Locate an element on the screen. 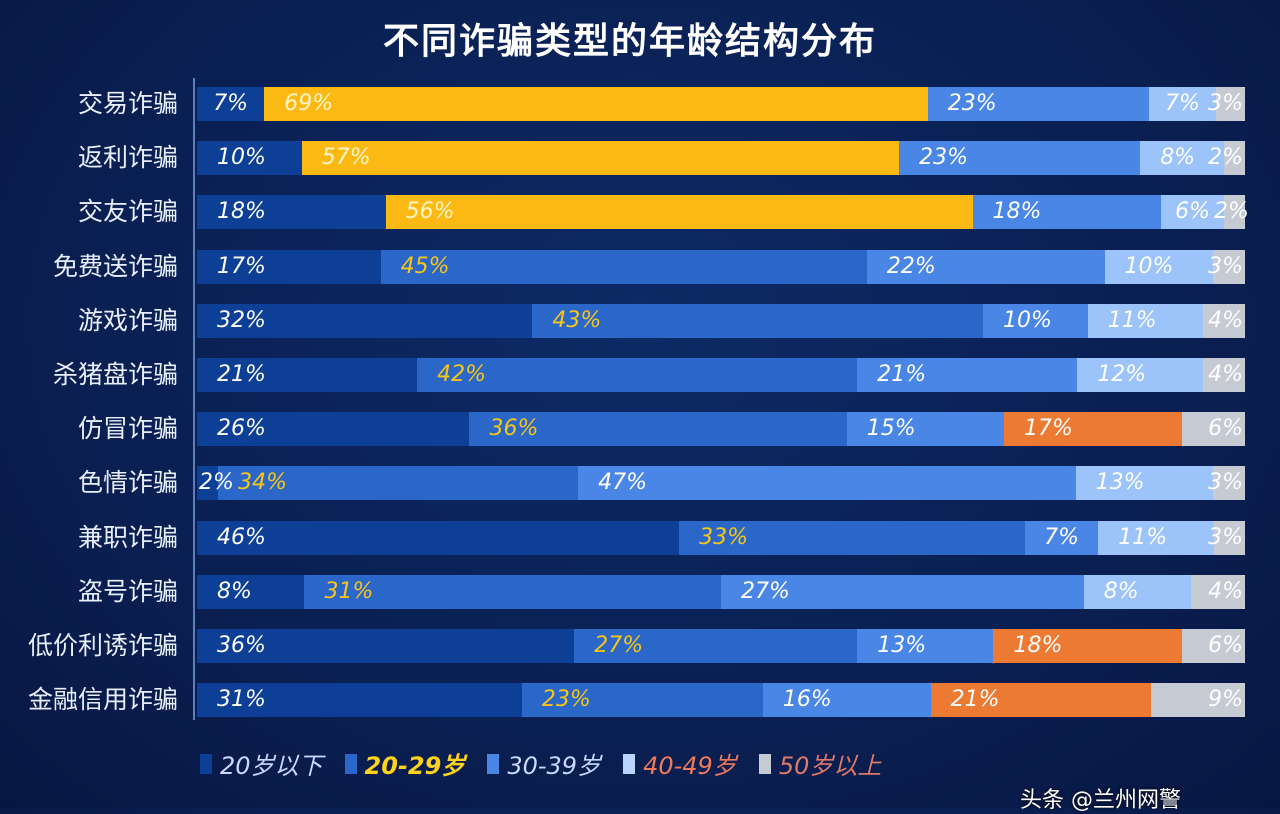  stacked-bar: 46% 33% 7% 11% 3% is located at coordinates (721, 537).